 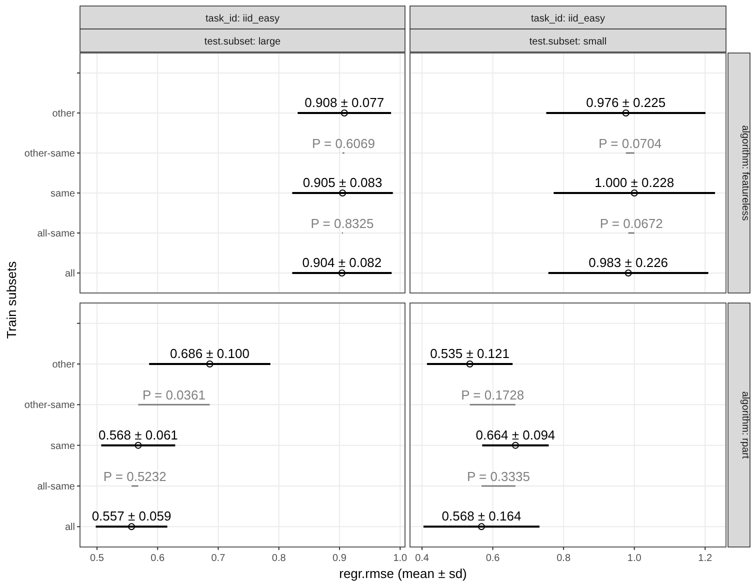 What do you see at coordinates (705, 558) in the screenshot?
I see `x-tick-label: 1.2` at bounding box center [705, 558].